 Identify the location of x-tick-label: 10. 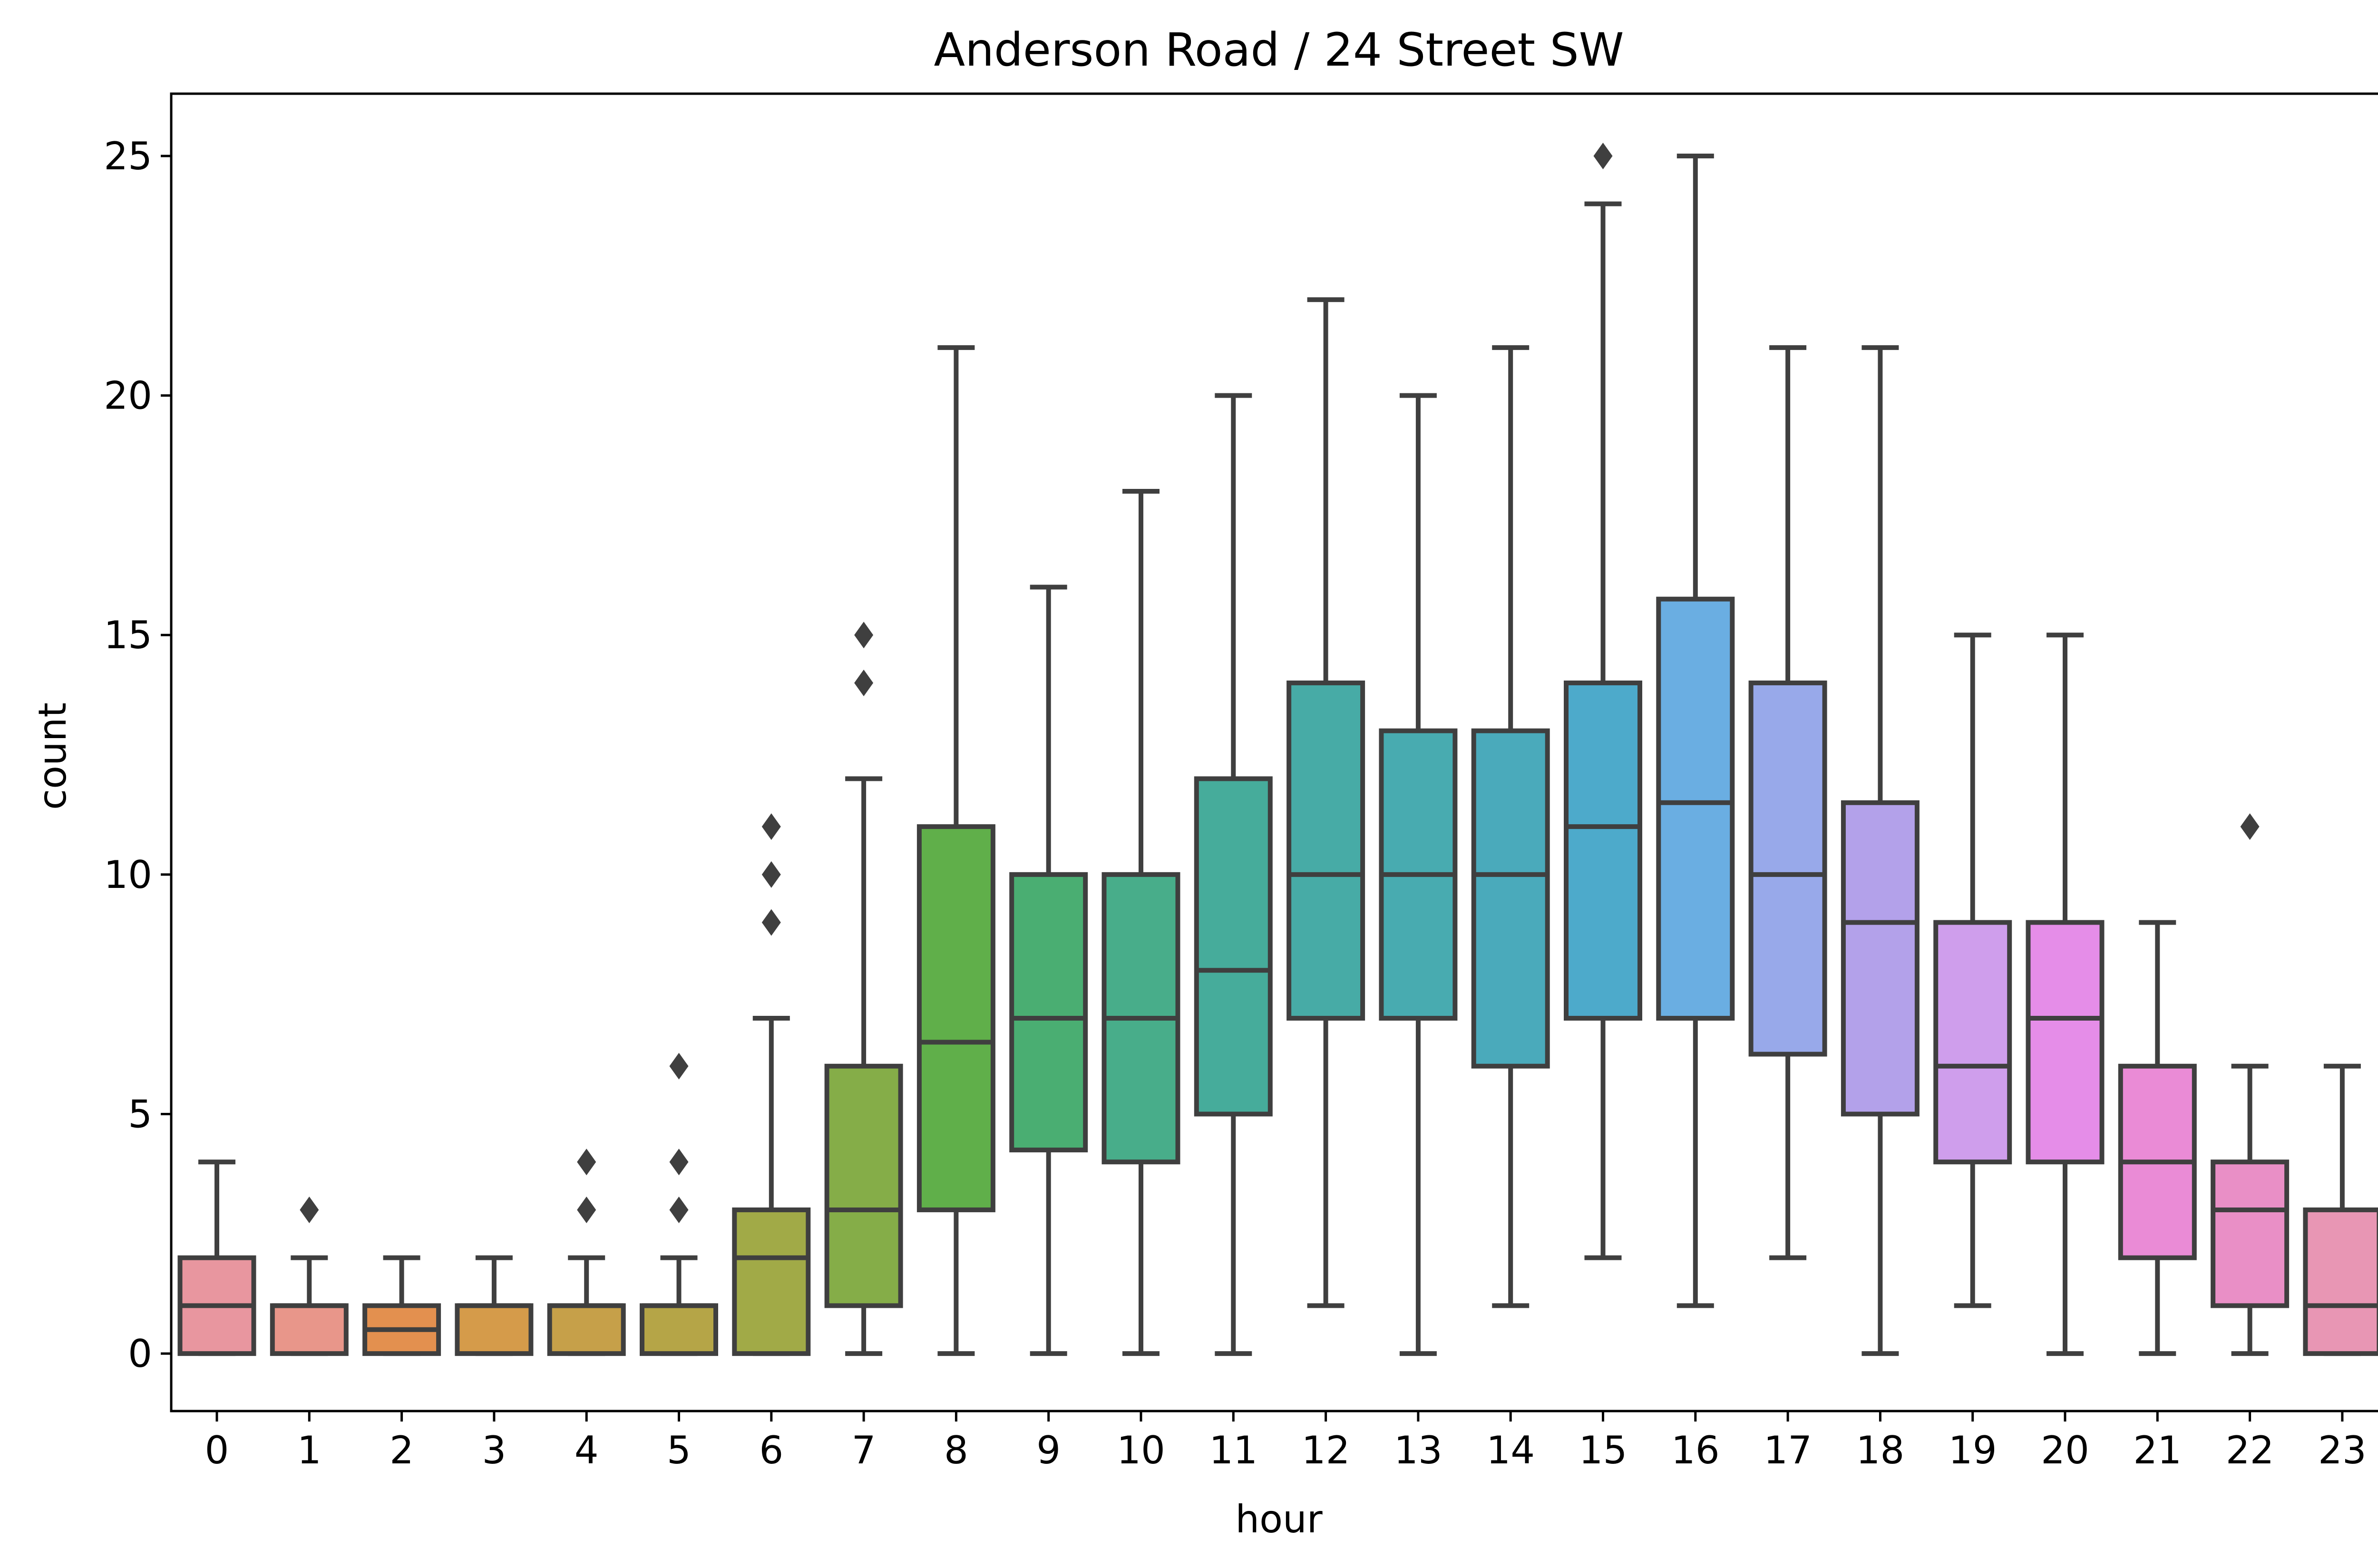
(1141, 1450).